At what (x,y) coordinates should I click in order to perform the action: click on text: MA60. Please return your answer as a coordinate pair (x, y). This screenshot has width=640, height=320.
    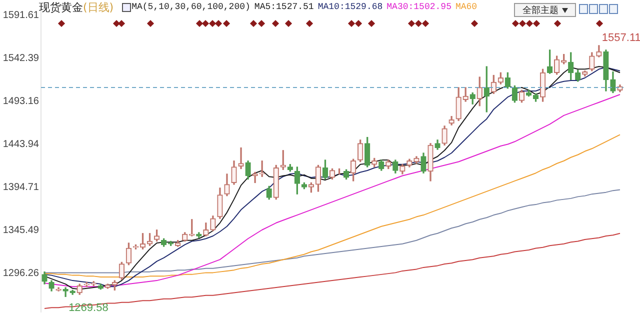
    Looking at the image, I should click on (466, 7).